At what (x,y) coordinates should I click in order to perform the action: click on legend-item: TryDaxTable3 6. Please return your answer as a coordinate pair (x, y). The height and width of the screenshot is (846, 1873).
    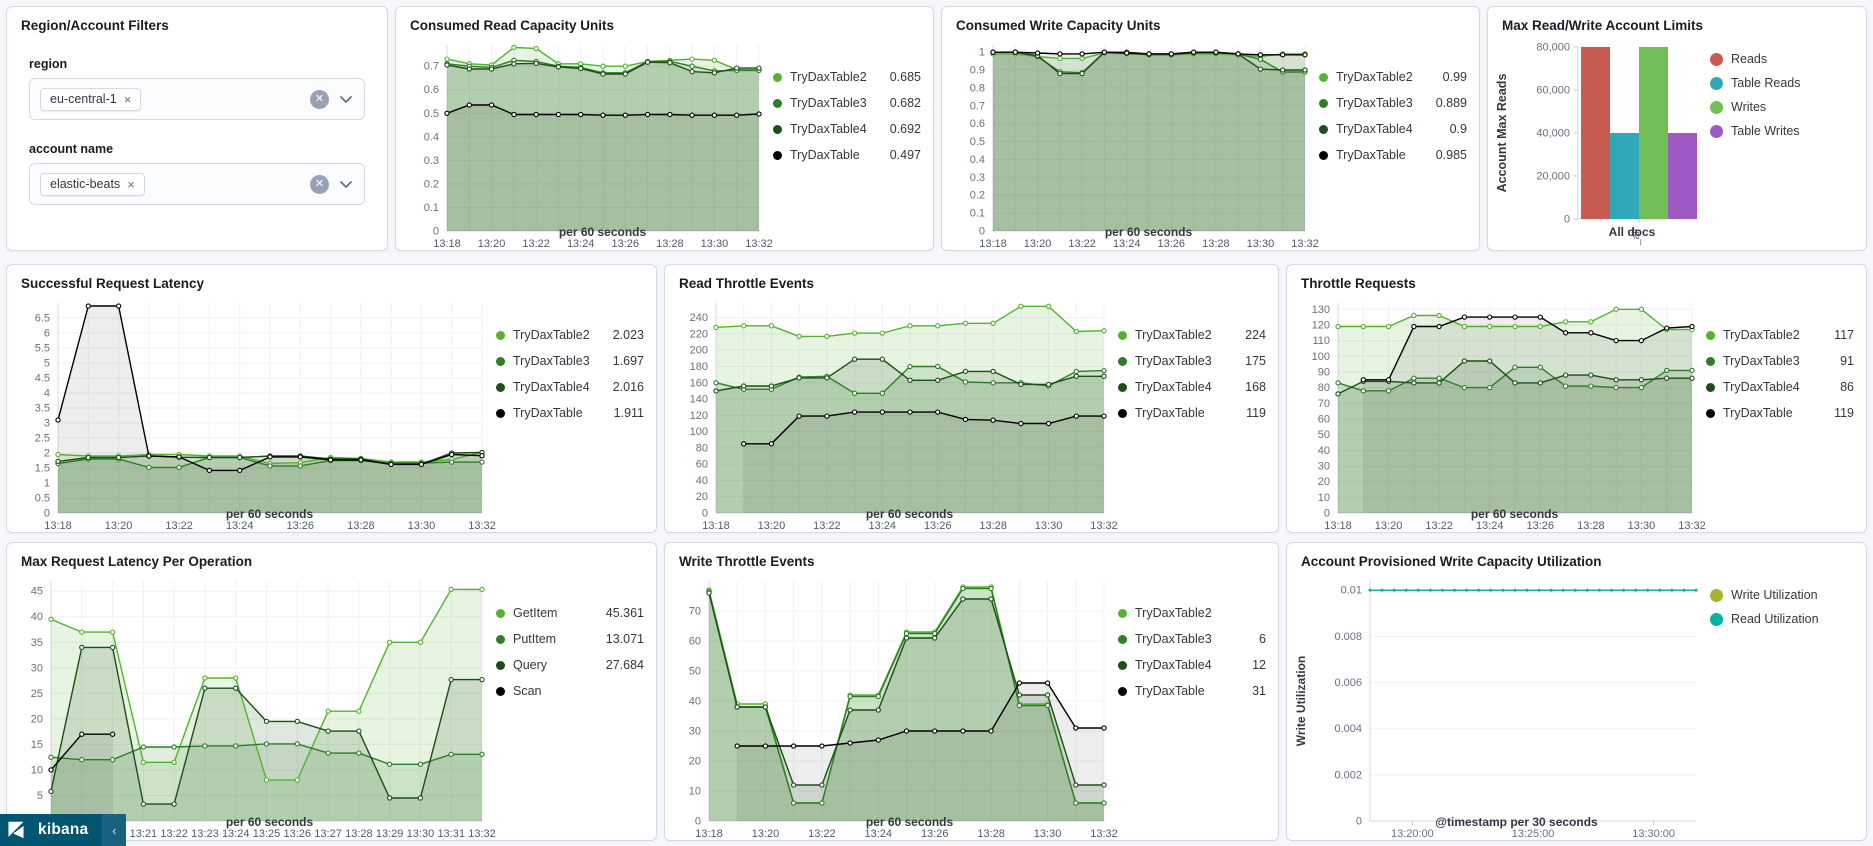
    Looking at the image, I should click on (1192, 639).